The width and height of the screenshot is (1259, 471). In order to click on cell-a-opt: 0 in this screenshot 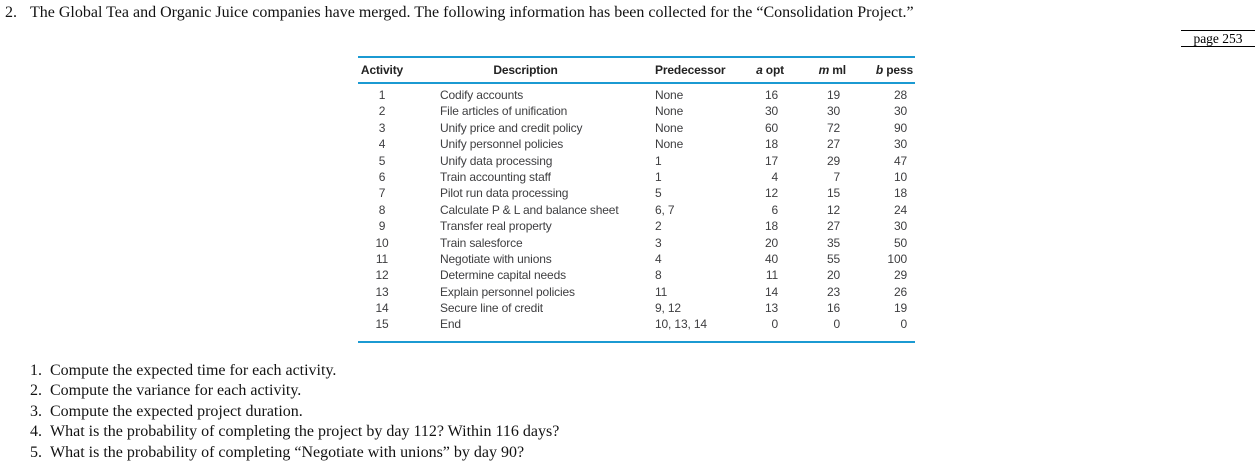, I will do `click(774, 324)`.